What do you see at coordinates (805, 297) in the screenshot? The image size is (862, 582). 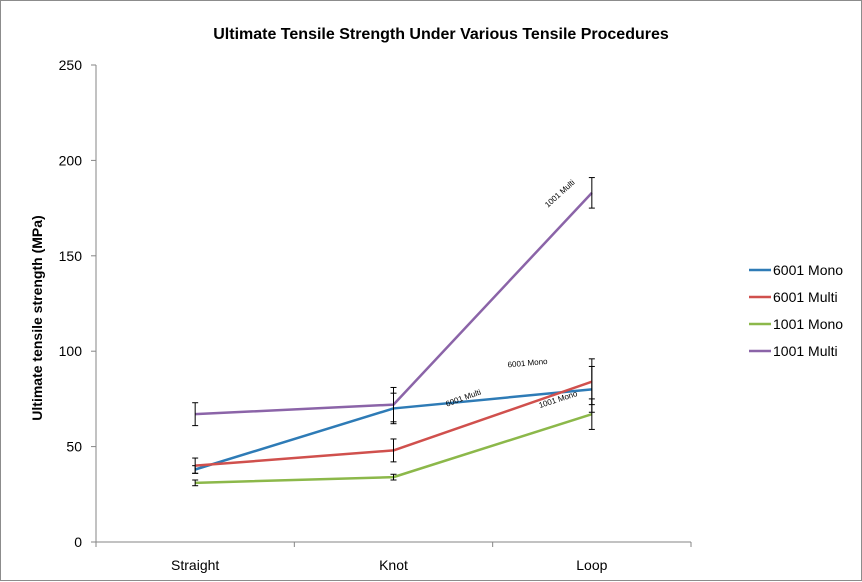 I see `legend-label: 6001 Multi` at bounding box center [805, 297].